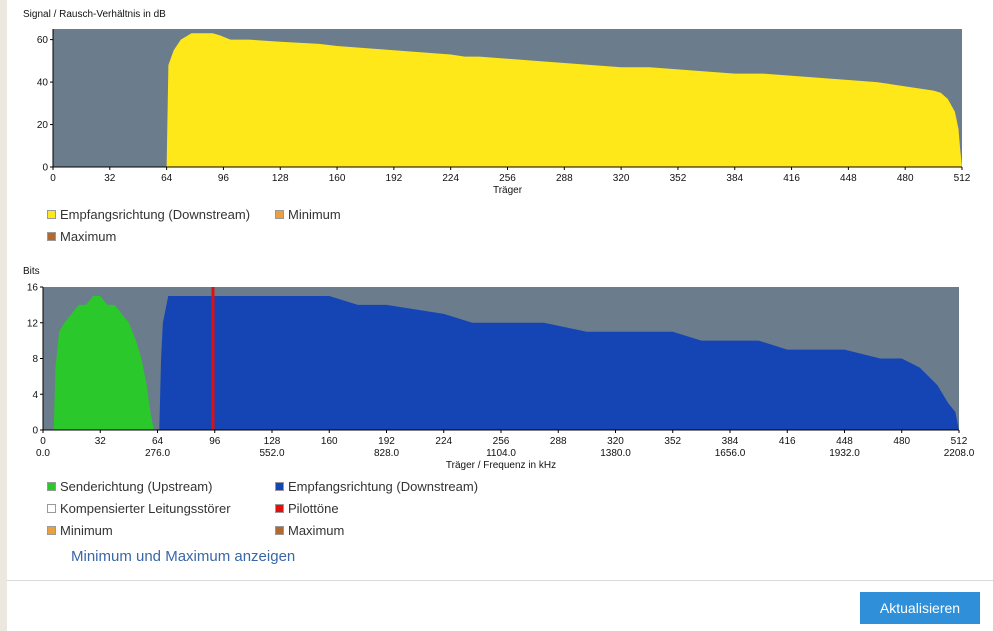 Image resolution: width=993 pixels, height=631 pixels. What do you see at coordinates (157, 453) in the screenshot?
I see `x-freq-label: 276.0` at bounding box center [157, 453].